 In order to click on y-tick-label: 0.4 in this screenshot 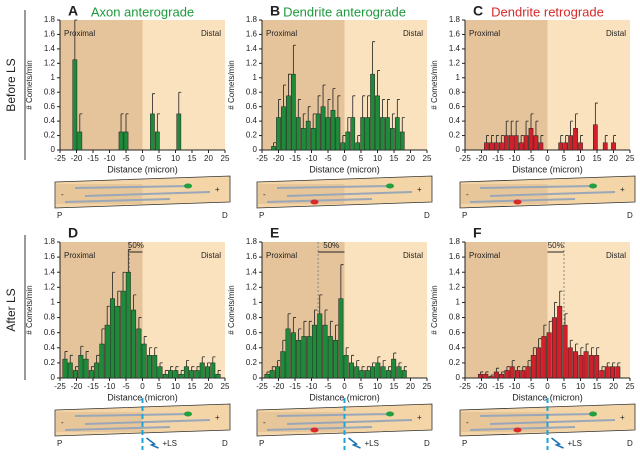, I will do `click(50, 120)`.